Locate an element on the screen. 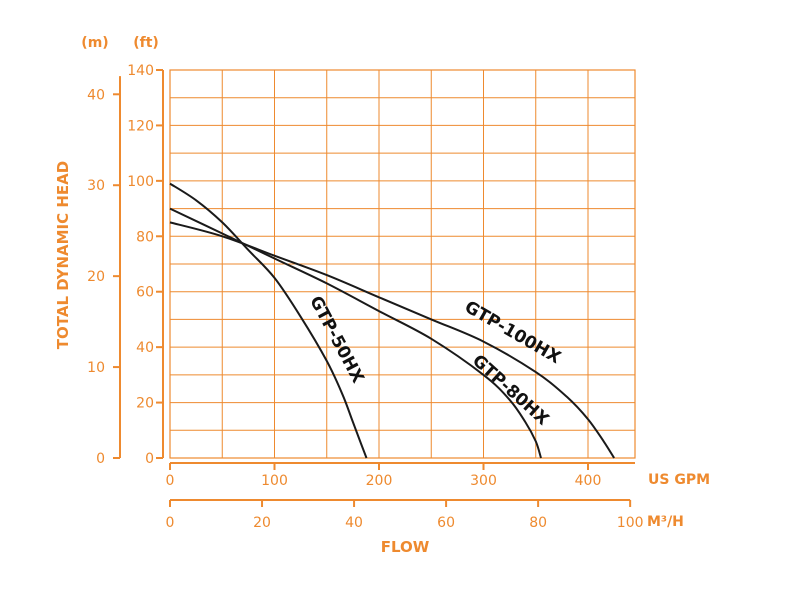 The image size is (800, 600). x-gpm-tick-label: 0 is located at coordinates (170, 481).